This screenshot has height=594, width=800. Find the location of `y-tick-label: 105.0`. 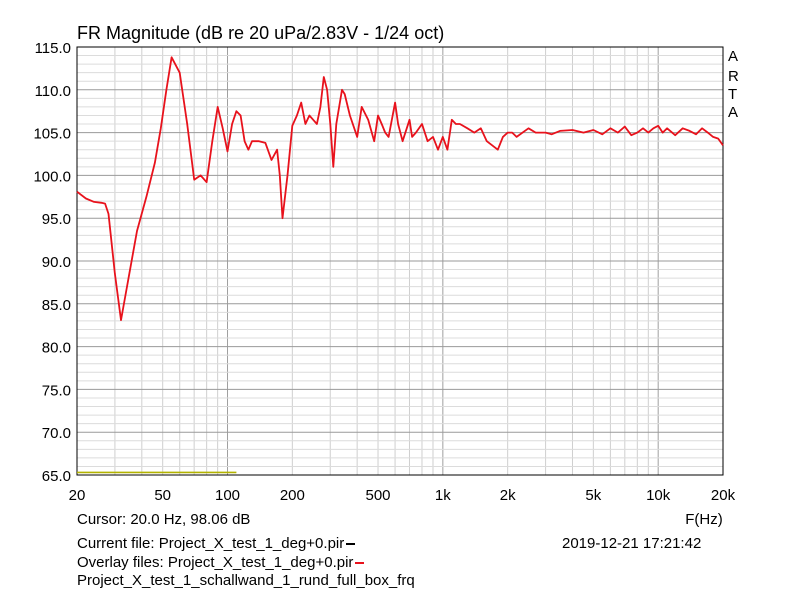

y-tick-label: 105.0 is located at coordinates (52, 134).